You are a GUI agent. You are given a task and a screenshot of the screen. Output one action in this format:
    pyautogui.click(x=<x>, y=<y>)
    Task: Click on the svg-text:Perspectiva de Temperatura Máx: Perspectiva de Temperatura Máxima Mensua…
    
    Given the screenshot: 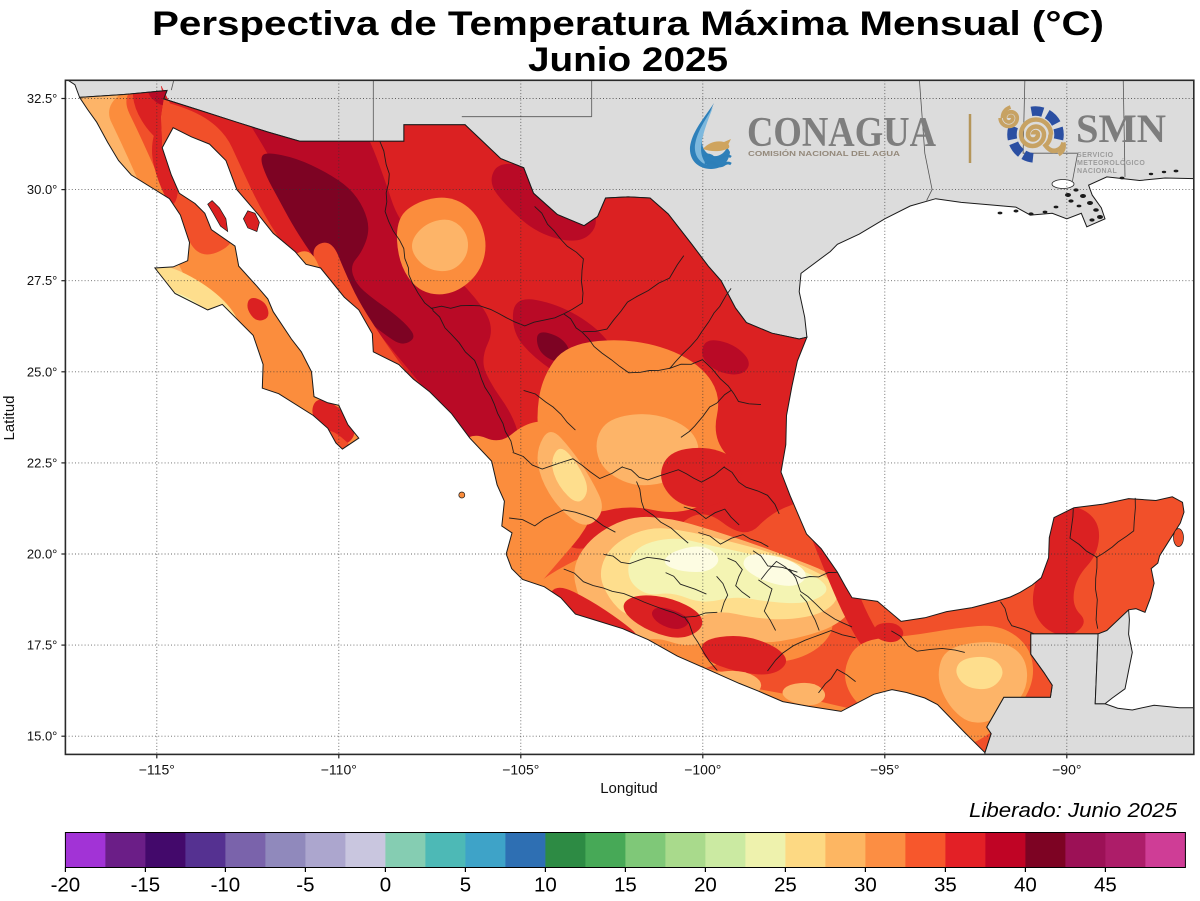 What is the action you would take?
    pyautogui.click(x=628, y=24)
    